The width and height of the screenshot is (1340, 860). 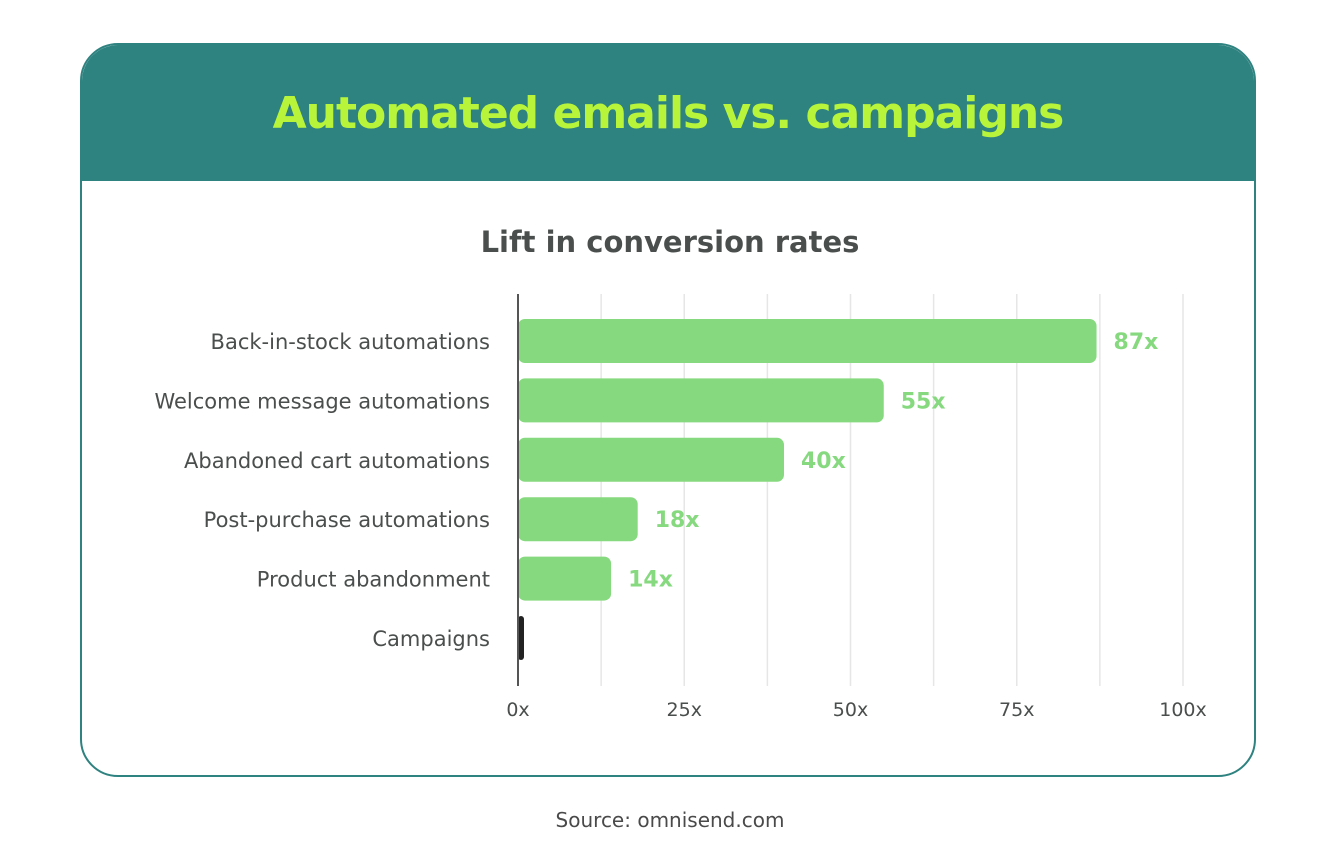 I want to click on card-title: Automated emails vs. campaigns, so click(x=668, y=113).